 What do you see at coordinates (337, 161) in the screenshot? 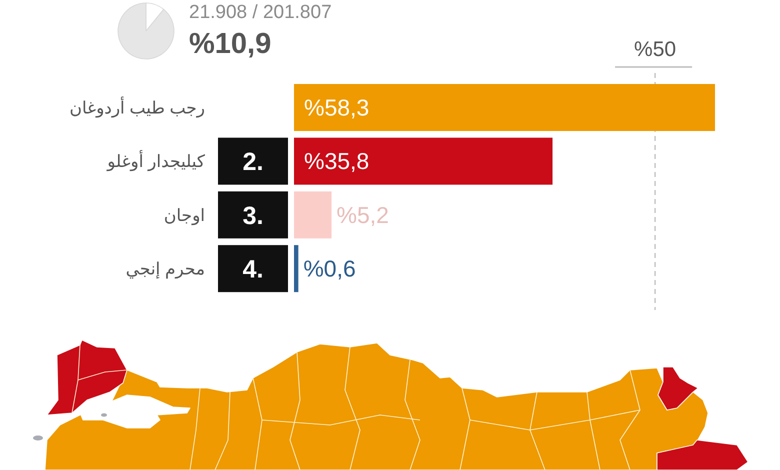
I see `data-label: %35,8` at bounding box center [337, 161].